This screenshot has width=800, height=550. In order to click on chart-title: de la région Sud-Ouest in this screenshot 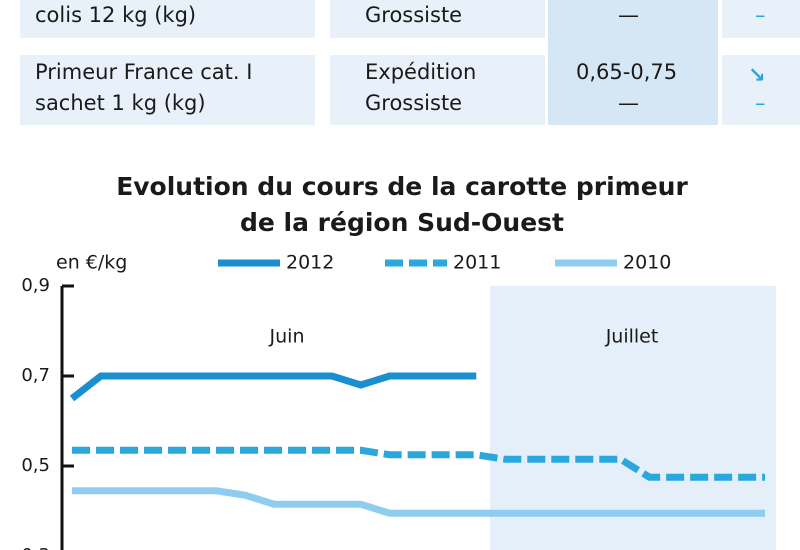, I will do `click(402, 222)`.